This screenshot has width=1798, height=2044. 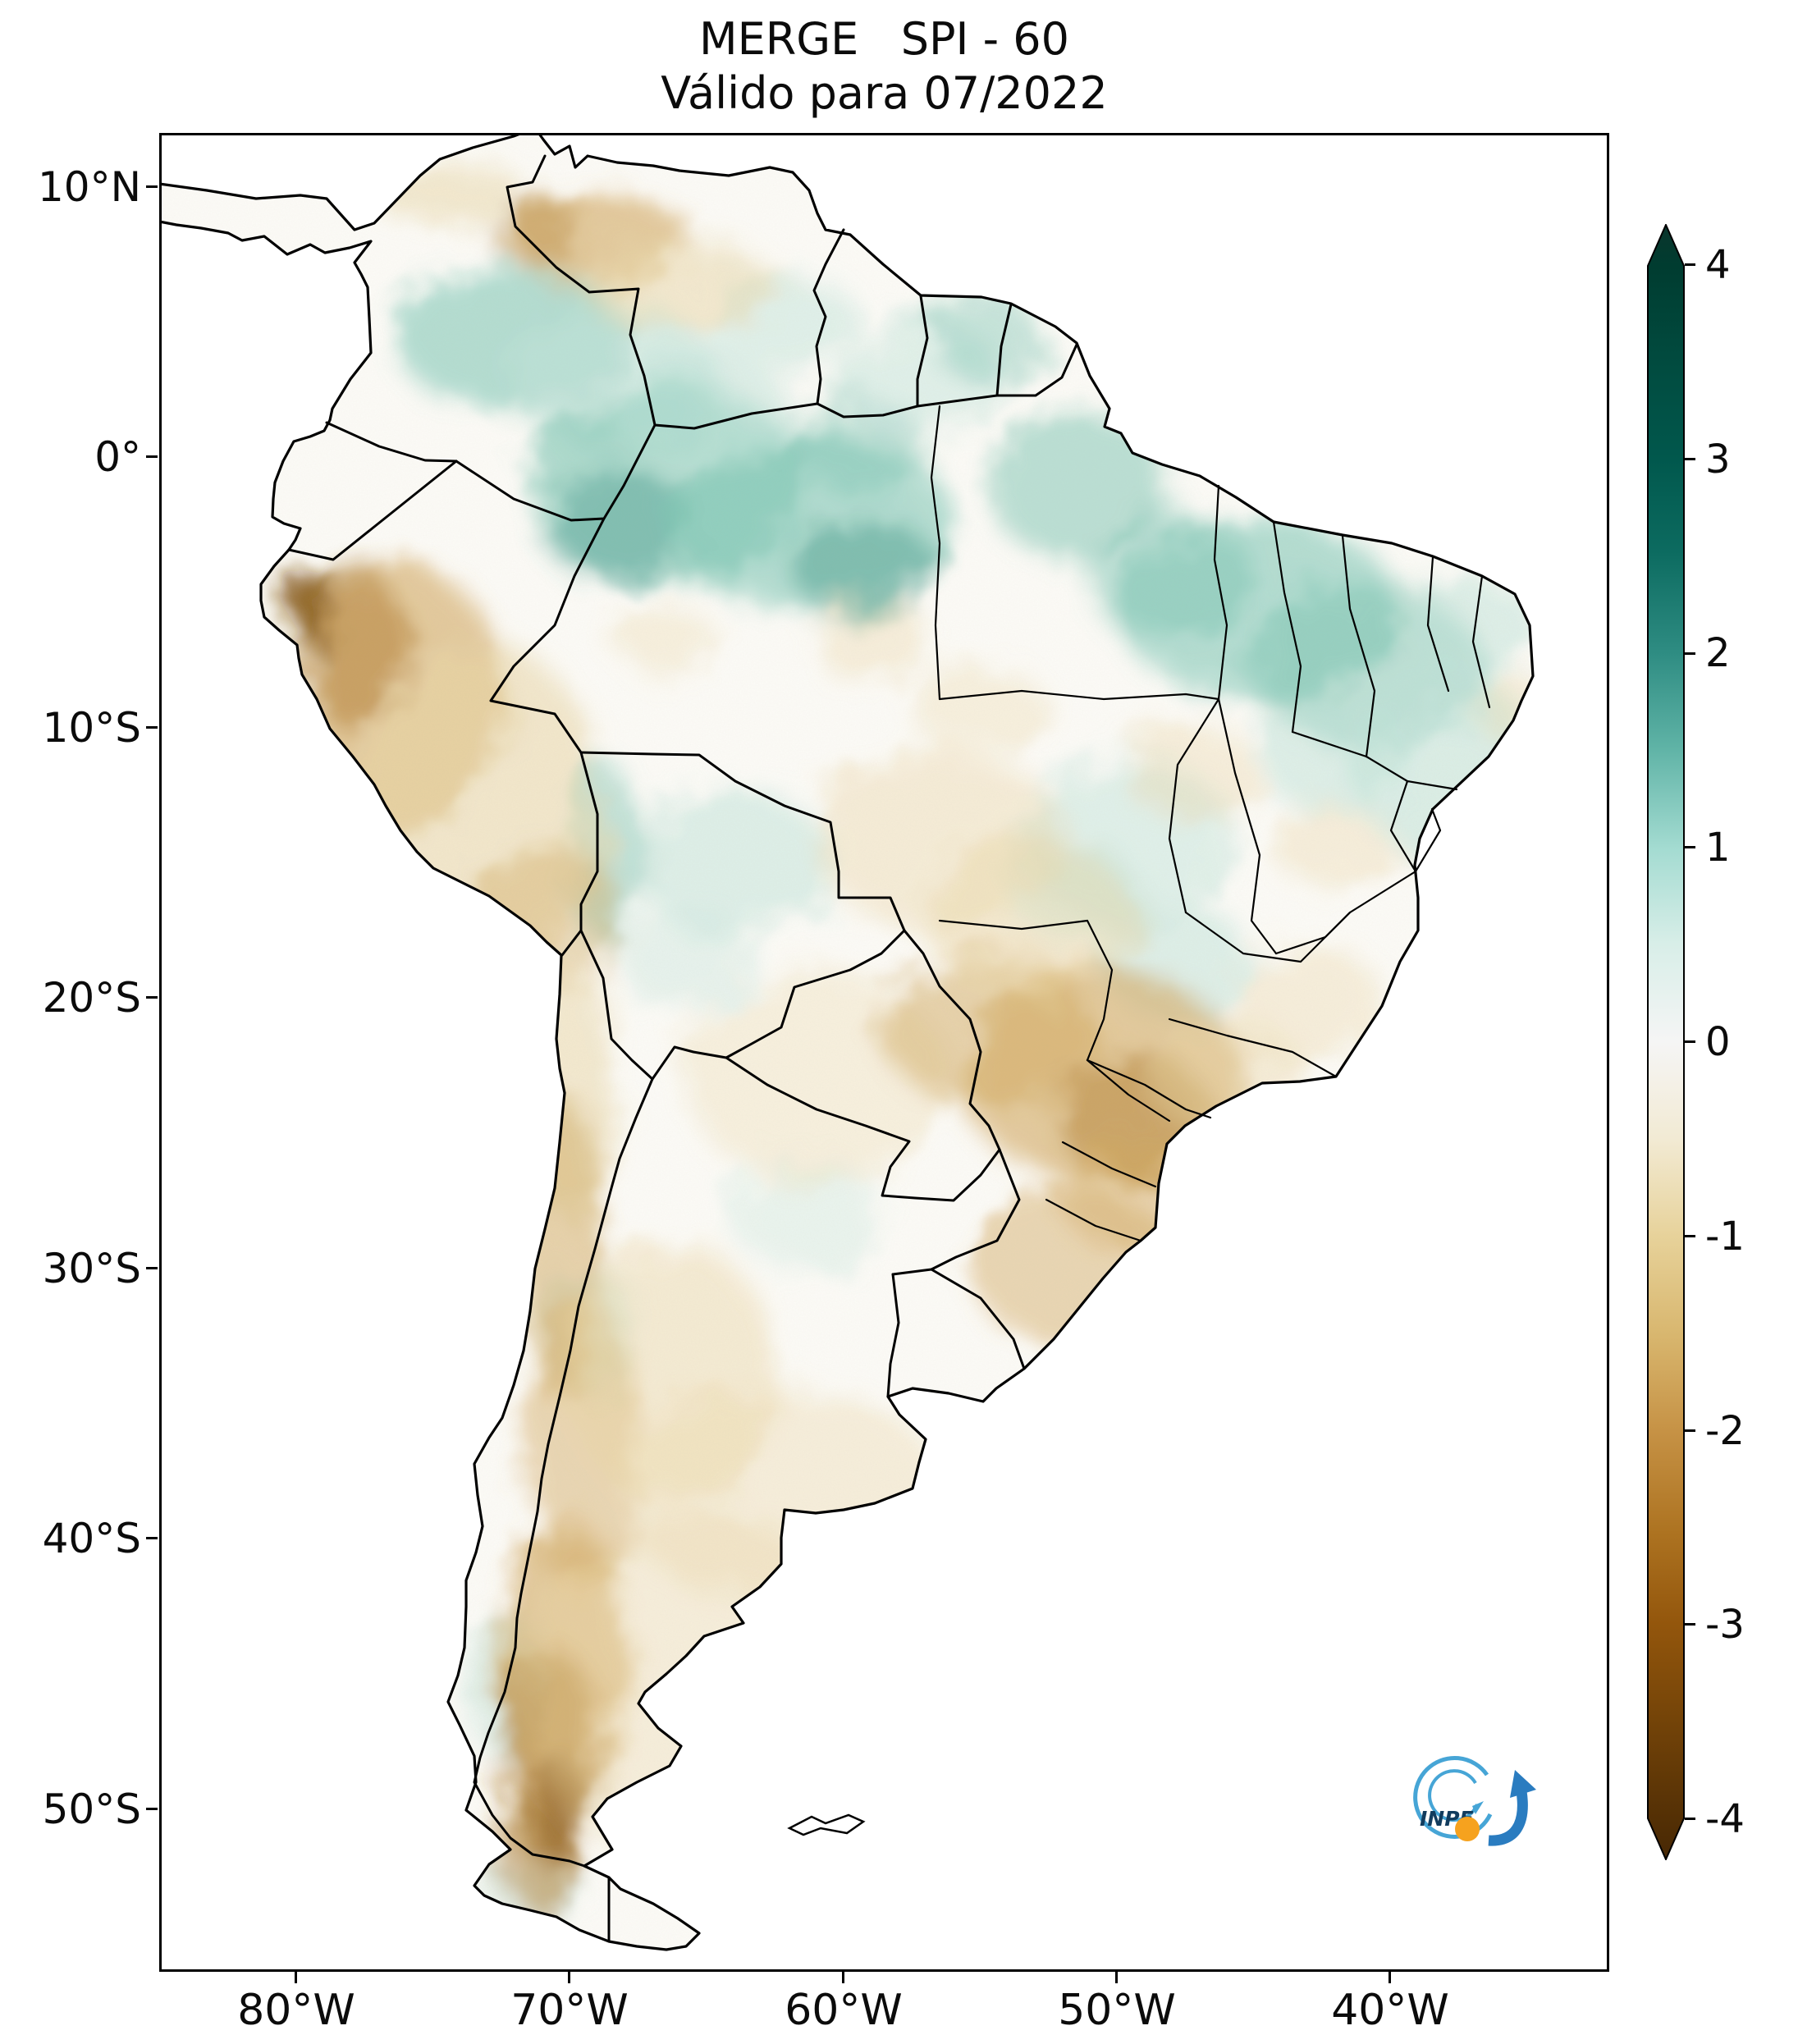 What do you see at coordinates (91, 728) in the screenshot?
I see `y-tick-label-10s: 10°S` at bounding box center [91, 728].